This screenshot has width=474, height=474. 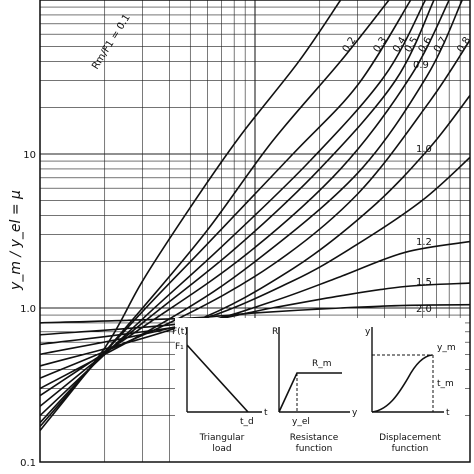 What do you see at coordinates (421, 65) in the screenshot?
I see `series-label: 0.9` at bounding box center [421, 65].